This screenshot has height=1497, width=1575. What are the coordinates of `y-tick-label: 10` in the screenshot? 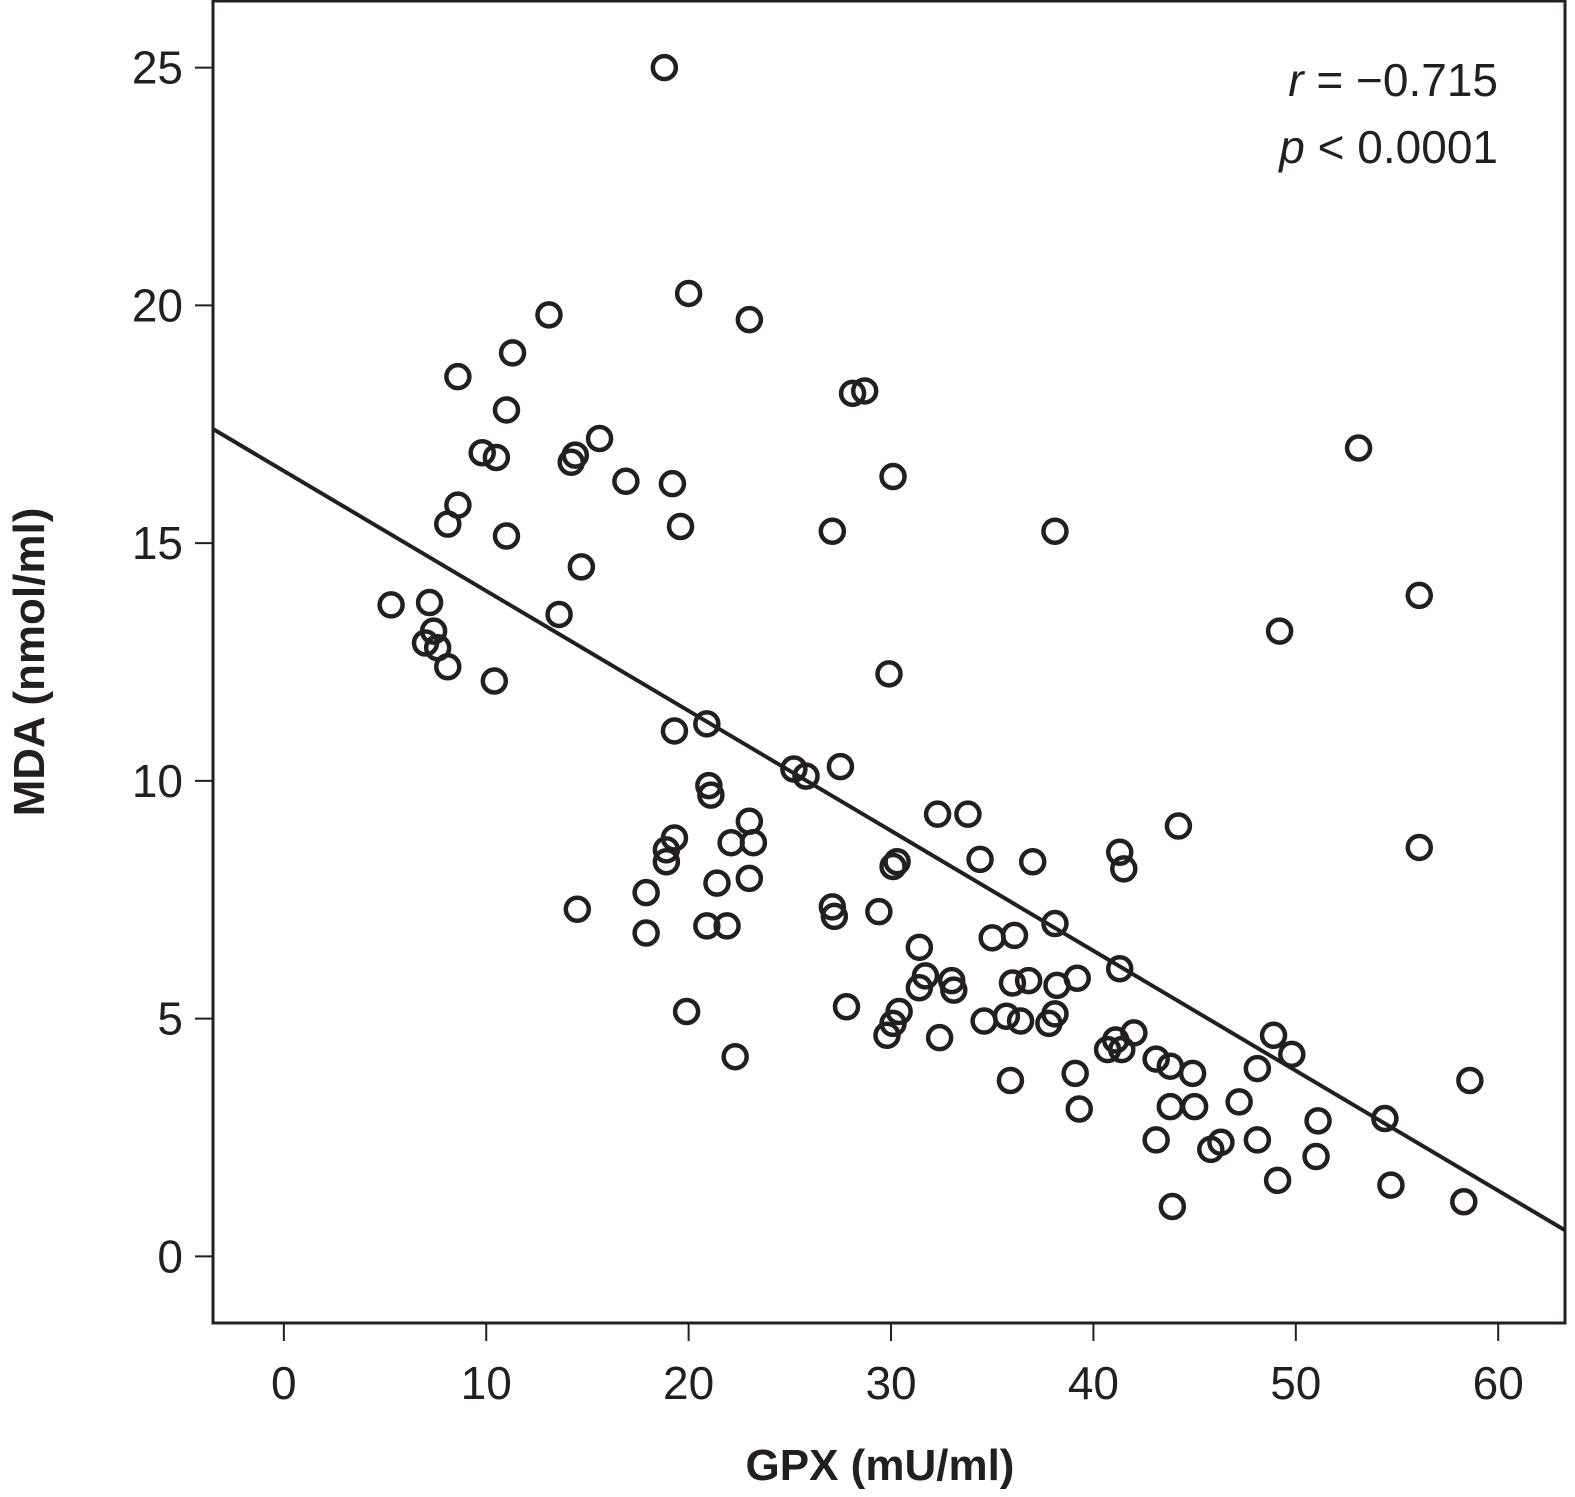 It's located at (157, 781).